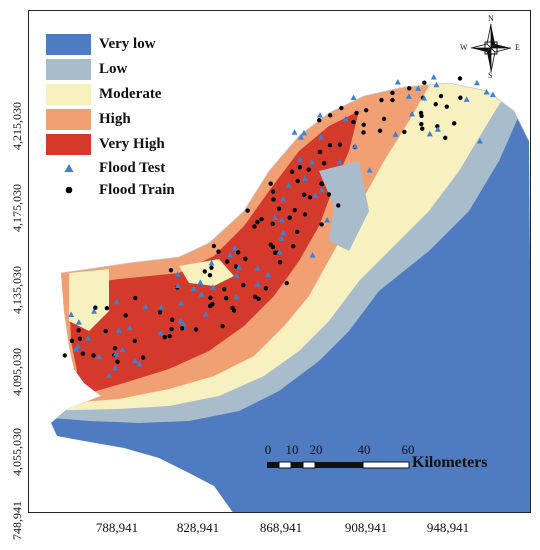  Describe the element at coordinates (408, 449) in the screenshot. I see `scale-tick-label: 60` at that location.